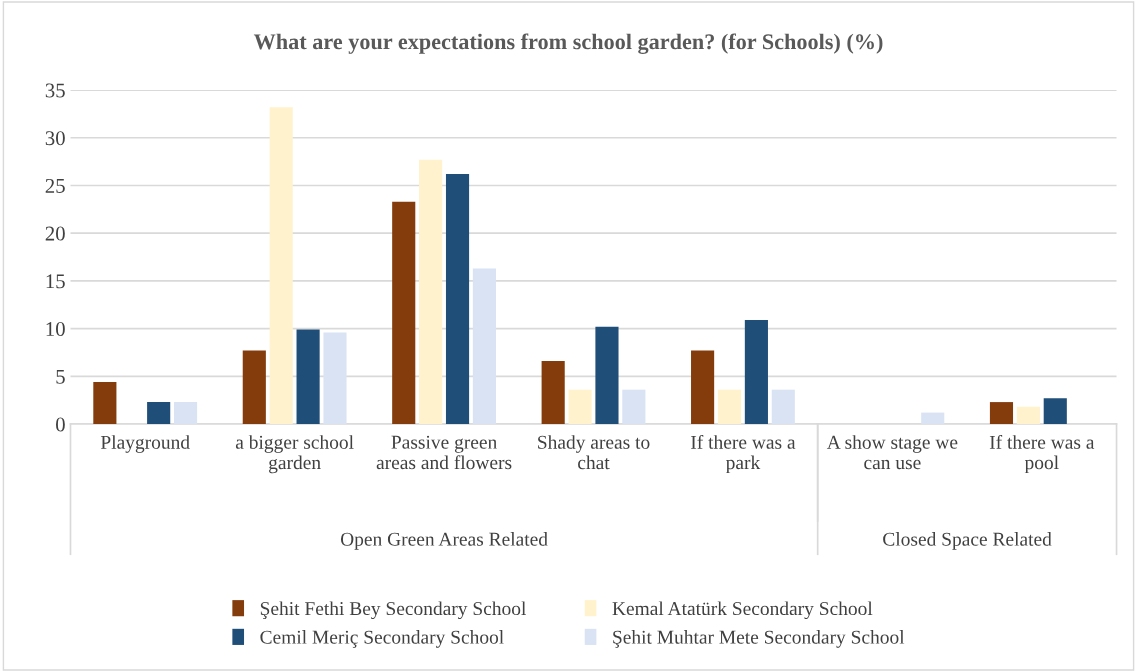  Describe the element at coordinates (444, 452) in the screenshot. I see `x-tick-label: Passive green areas and flowers` at that location.